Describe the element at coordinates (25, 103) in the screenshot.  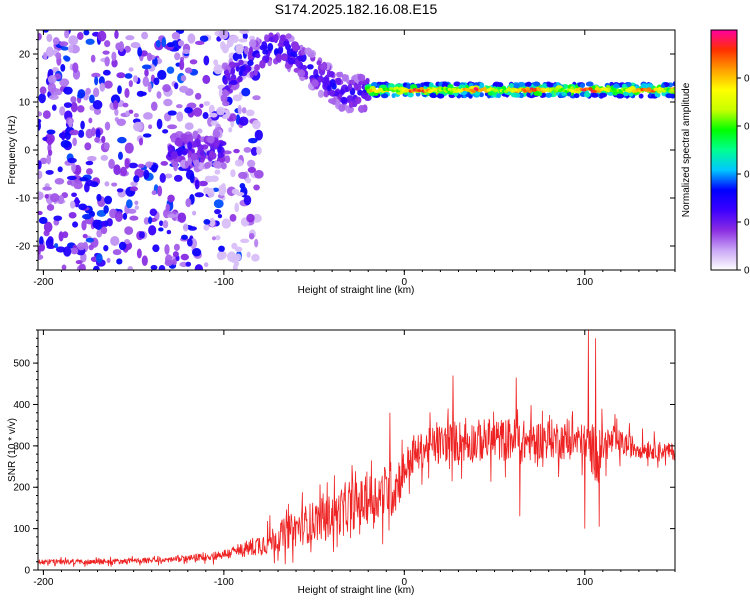
I see `y-tick-label: 10` at that location.